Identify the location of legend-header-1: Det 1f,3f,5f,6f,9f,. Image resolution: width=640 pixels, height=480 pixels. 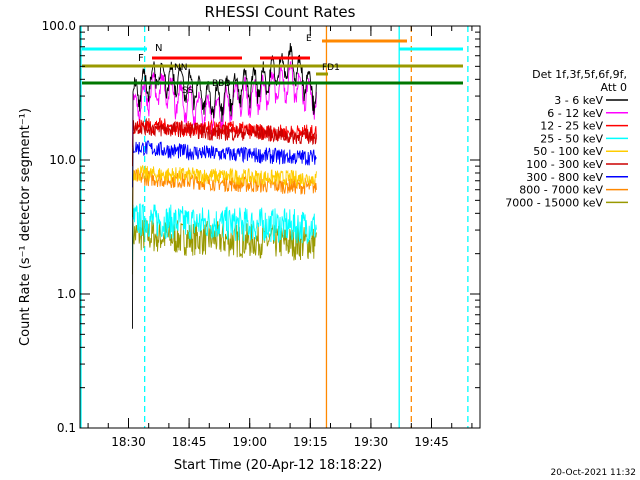
(579, 74).